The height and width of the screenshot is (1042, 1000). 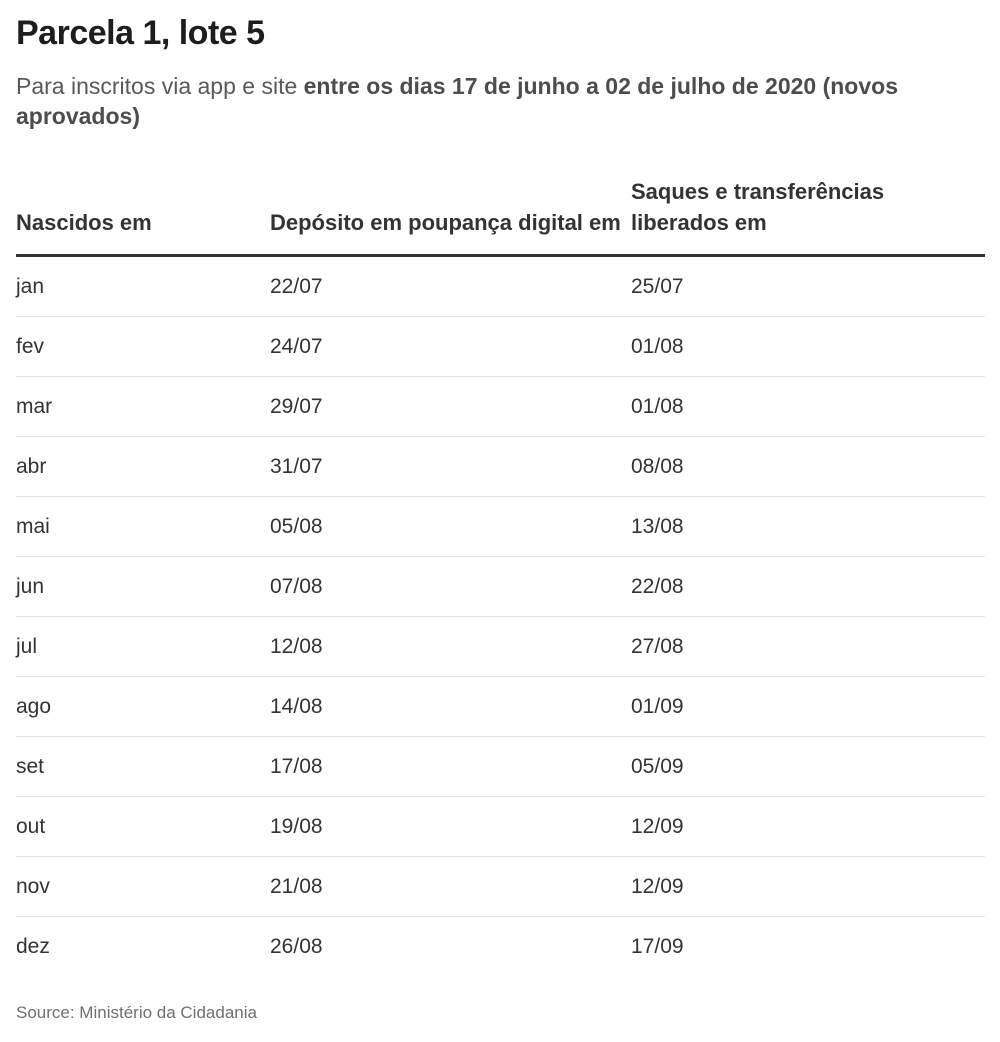 I want to click on cell-deposit-date: 29/07, so click(x=450, y=406).